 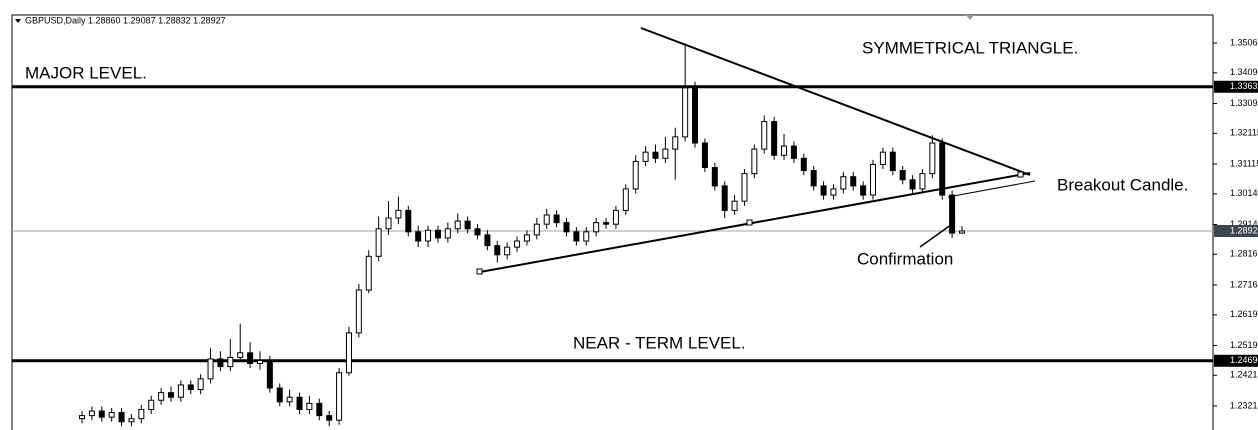 What do you see at coordinates (1244, 42) in the screenshot?
I see `y-tick-label: 1.35065` at bounding box center [1244, 42].